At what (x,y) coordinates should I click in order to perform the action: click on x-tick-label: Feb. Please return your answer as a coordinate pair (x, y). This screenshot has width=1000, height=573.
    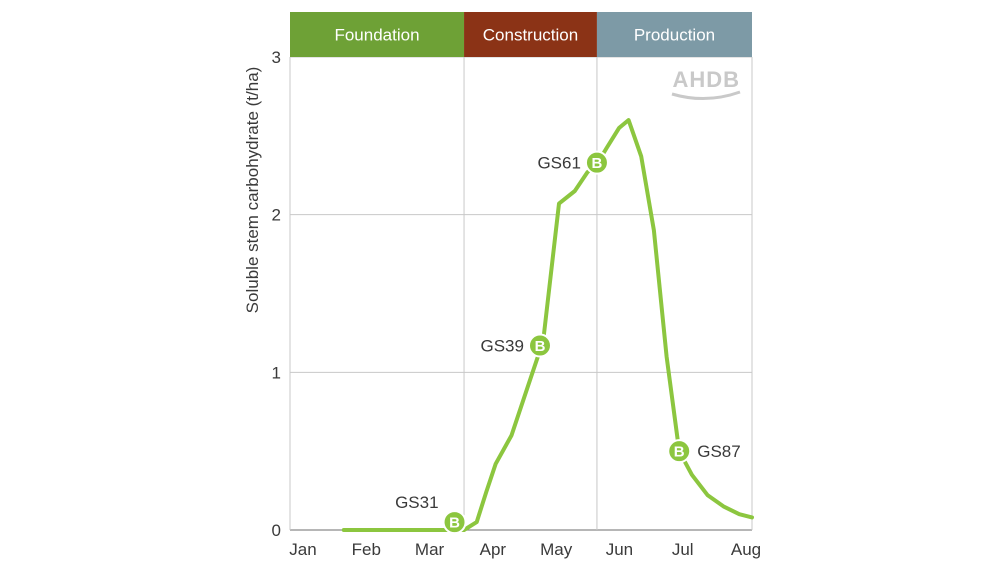
    Looking at the image, I should click on (366, 549).